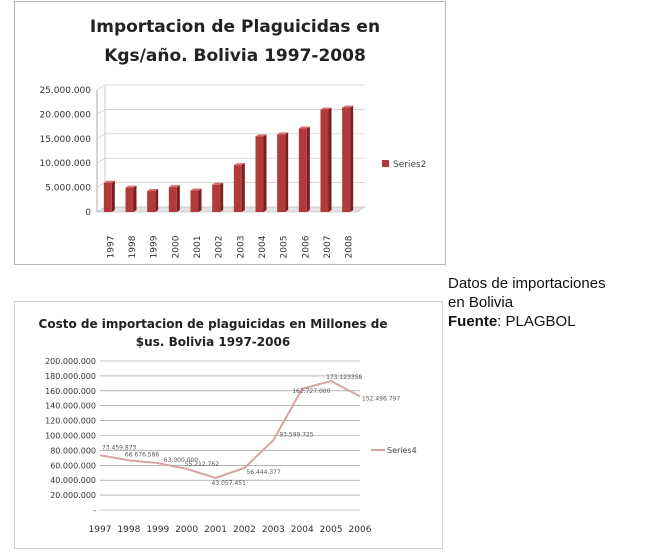  Describe the element at coordinates (176, 246) in the screenshot. I see `bar-chart-xtick-label: 2000` at that location.